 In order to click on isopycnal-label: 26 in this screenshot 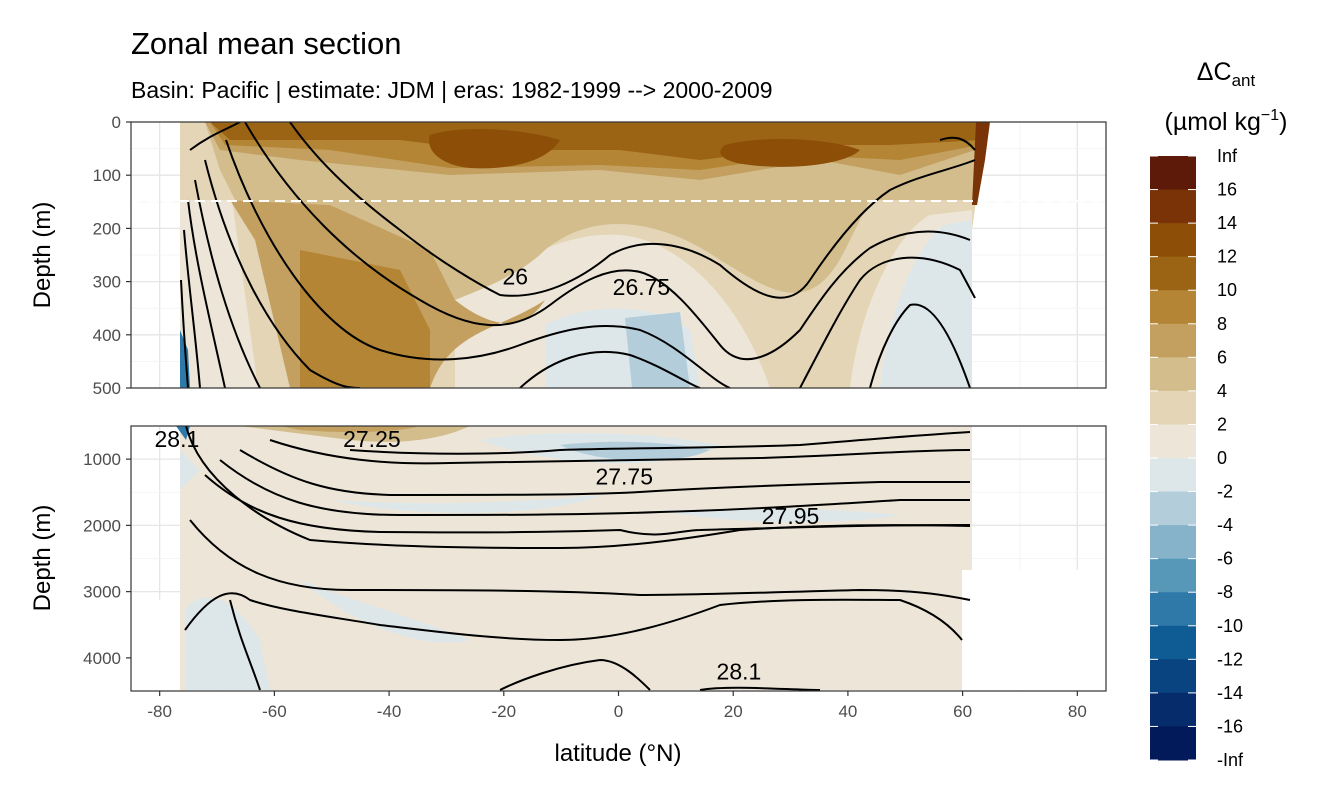, I will do `click(515, 276)`.